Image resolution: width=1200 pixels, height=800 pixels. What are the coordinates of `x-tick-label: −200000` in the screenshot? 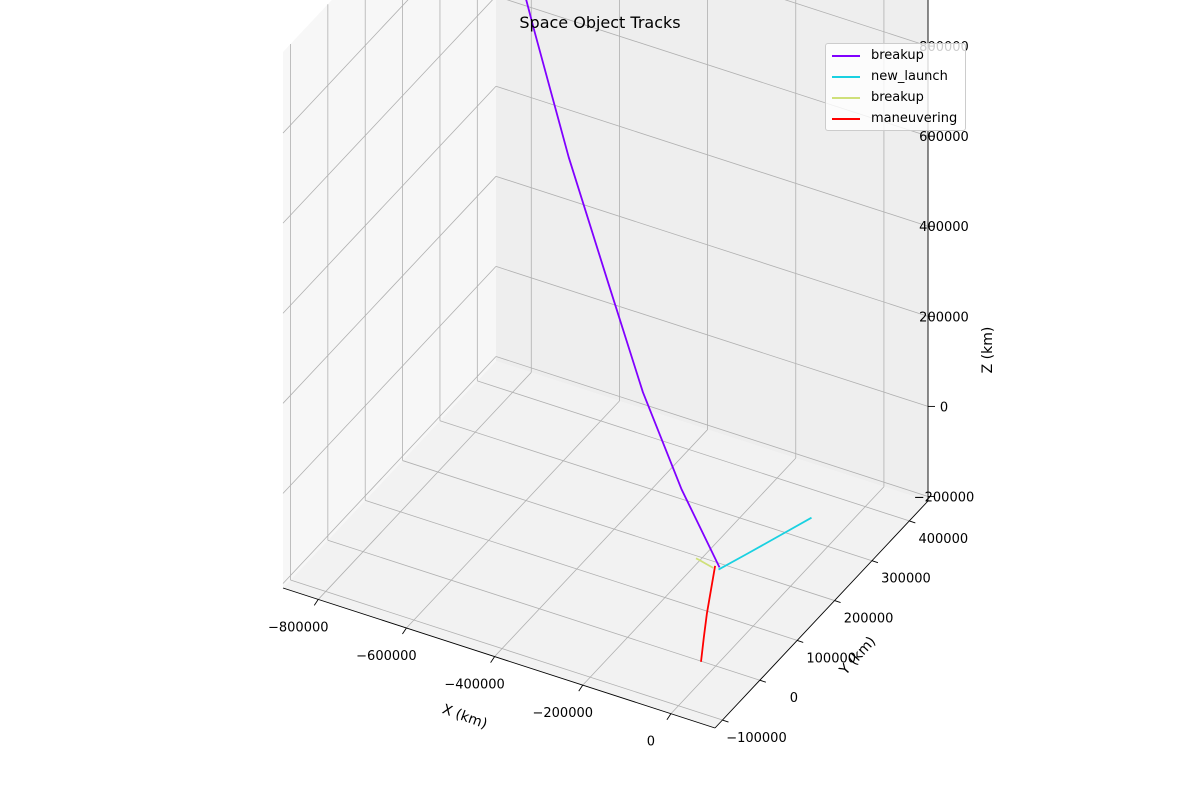 It's located at (562, 713).